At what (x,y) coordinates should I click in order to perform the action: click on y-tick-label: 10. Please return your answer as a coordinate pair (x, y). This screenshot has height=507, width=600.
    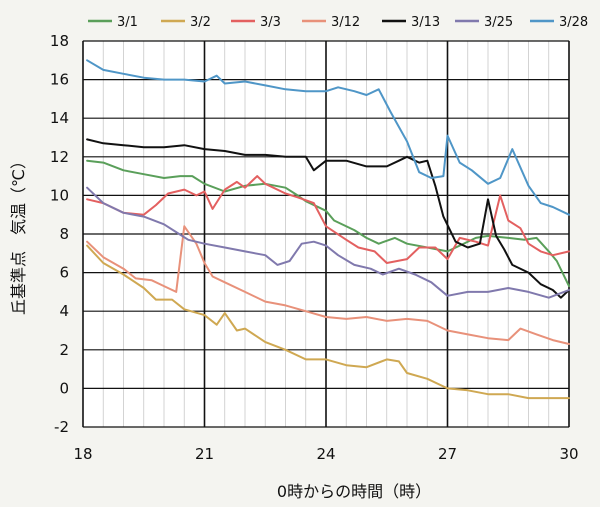
    Looking at the image, I should click on (59, 195).